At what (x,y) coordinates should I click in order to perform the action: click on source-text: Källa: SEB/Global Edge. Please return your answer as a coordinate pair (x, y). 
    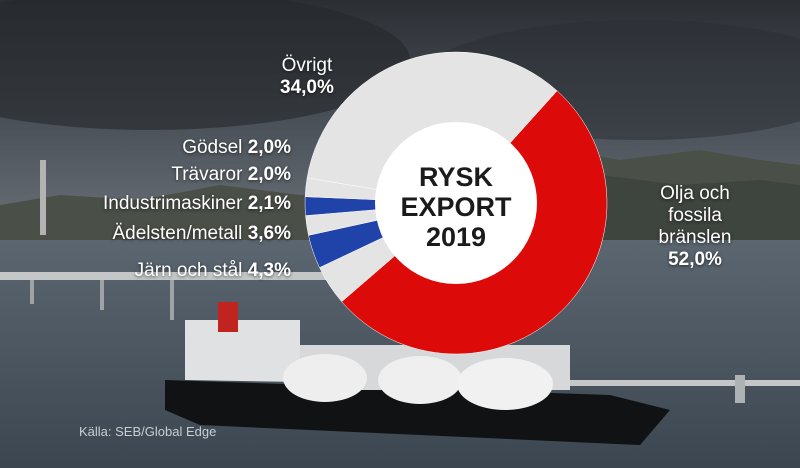
    Looking at the image, I should click on (147, 431).